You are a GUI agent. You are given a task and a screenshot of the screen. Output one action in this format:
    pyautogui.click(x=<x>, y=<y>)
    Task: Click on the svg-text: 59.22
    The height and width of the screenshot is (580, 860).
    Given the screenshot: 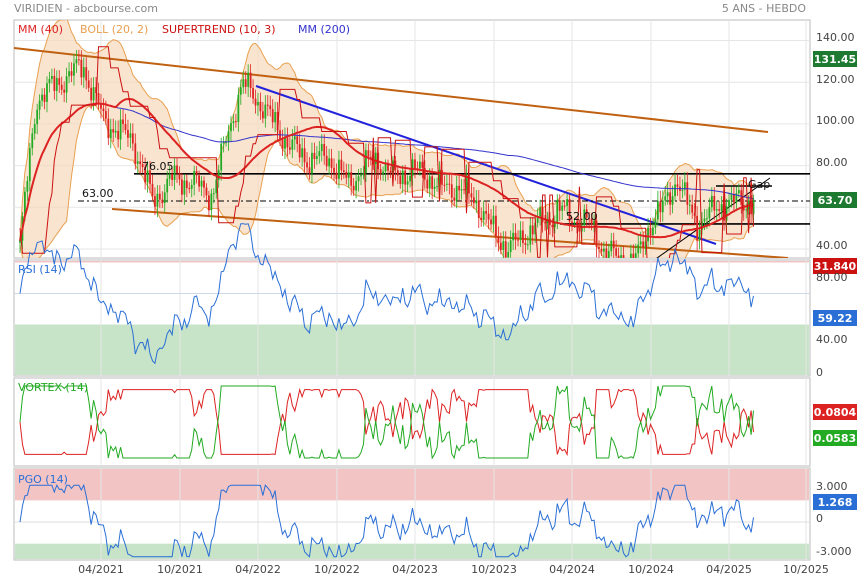 What is the action you would take?
    pyautogui.click(x=835, y=318)
    